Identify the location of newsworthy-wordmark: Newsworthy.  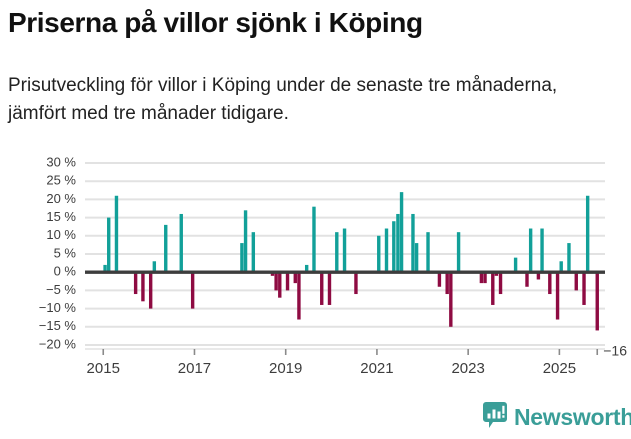
(572, 417).